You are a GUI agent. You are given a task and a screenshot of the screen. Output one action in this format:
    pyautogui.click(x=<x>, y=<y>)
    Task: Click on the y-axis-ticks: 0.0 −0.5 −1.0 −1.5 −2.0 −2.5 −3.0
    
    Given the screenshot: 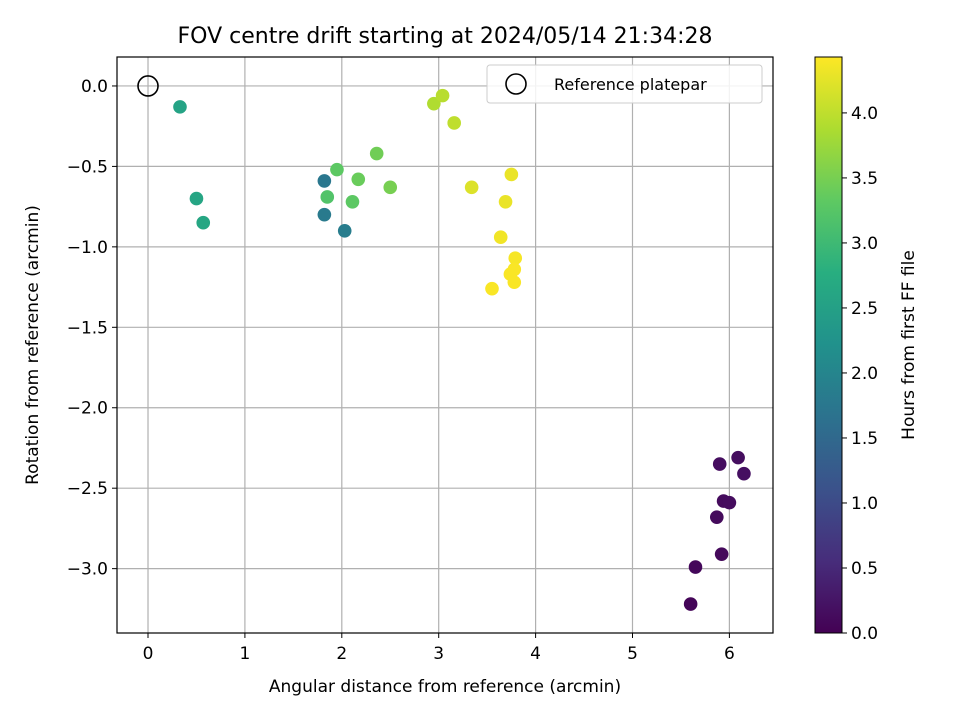 What is the action you would take?
    pyautogui.click(x=92, y=328)
    